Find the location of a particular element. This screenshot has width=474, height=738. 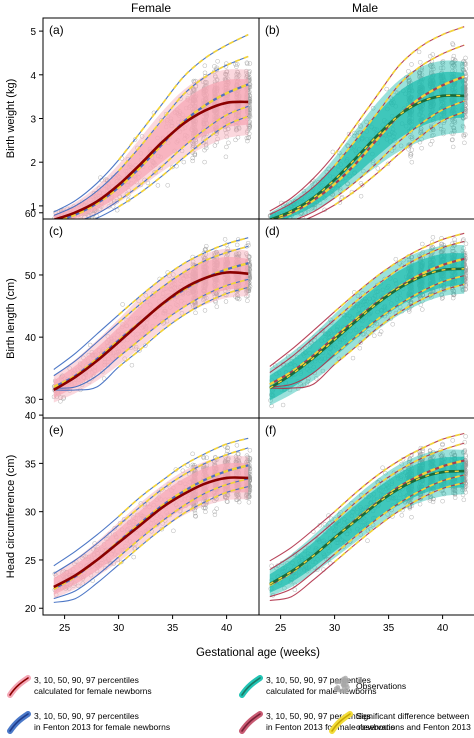

median-curve is located at coordinates (151, 532).